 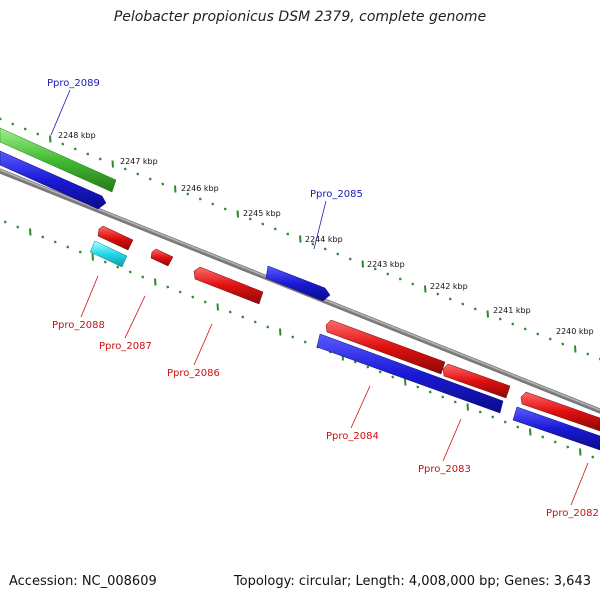 What do you see at coordinates (53, 180) in the screenshot?
I see `gene-ppro-2089` at bounding box center [53, 180].